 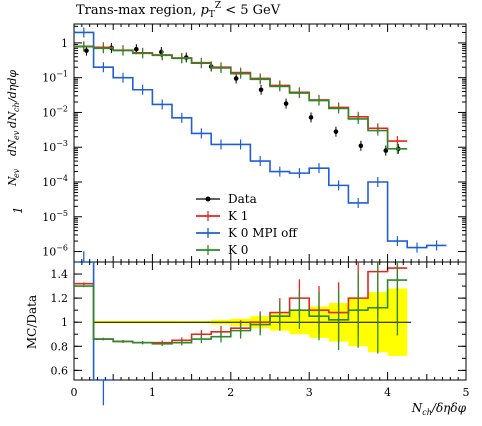 What do you see at coordinates (242, 199) in the screenshot?
I see `legend-label: Data` at bounding box center [242, 199].